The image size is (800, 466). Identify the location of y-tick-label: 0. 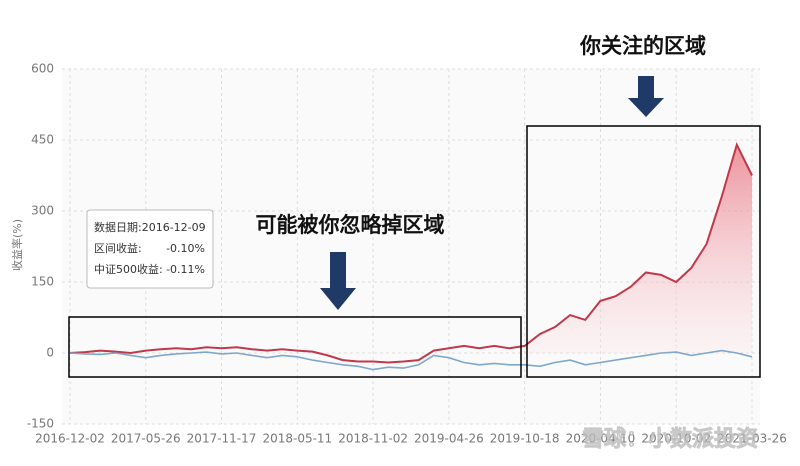
(50, 353).